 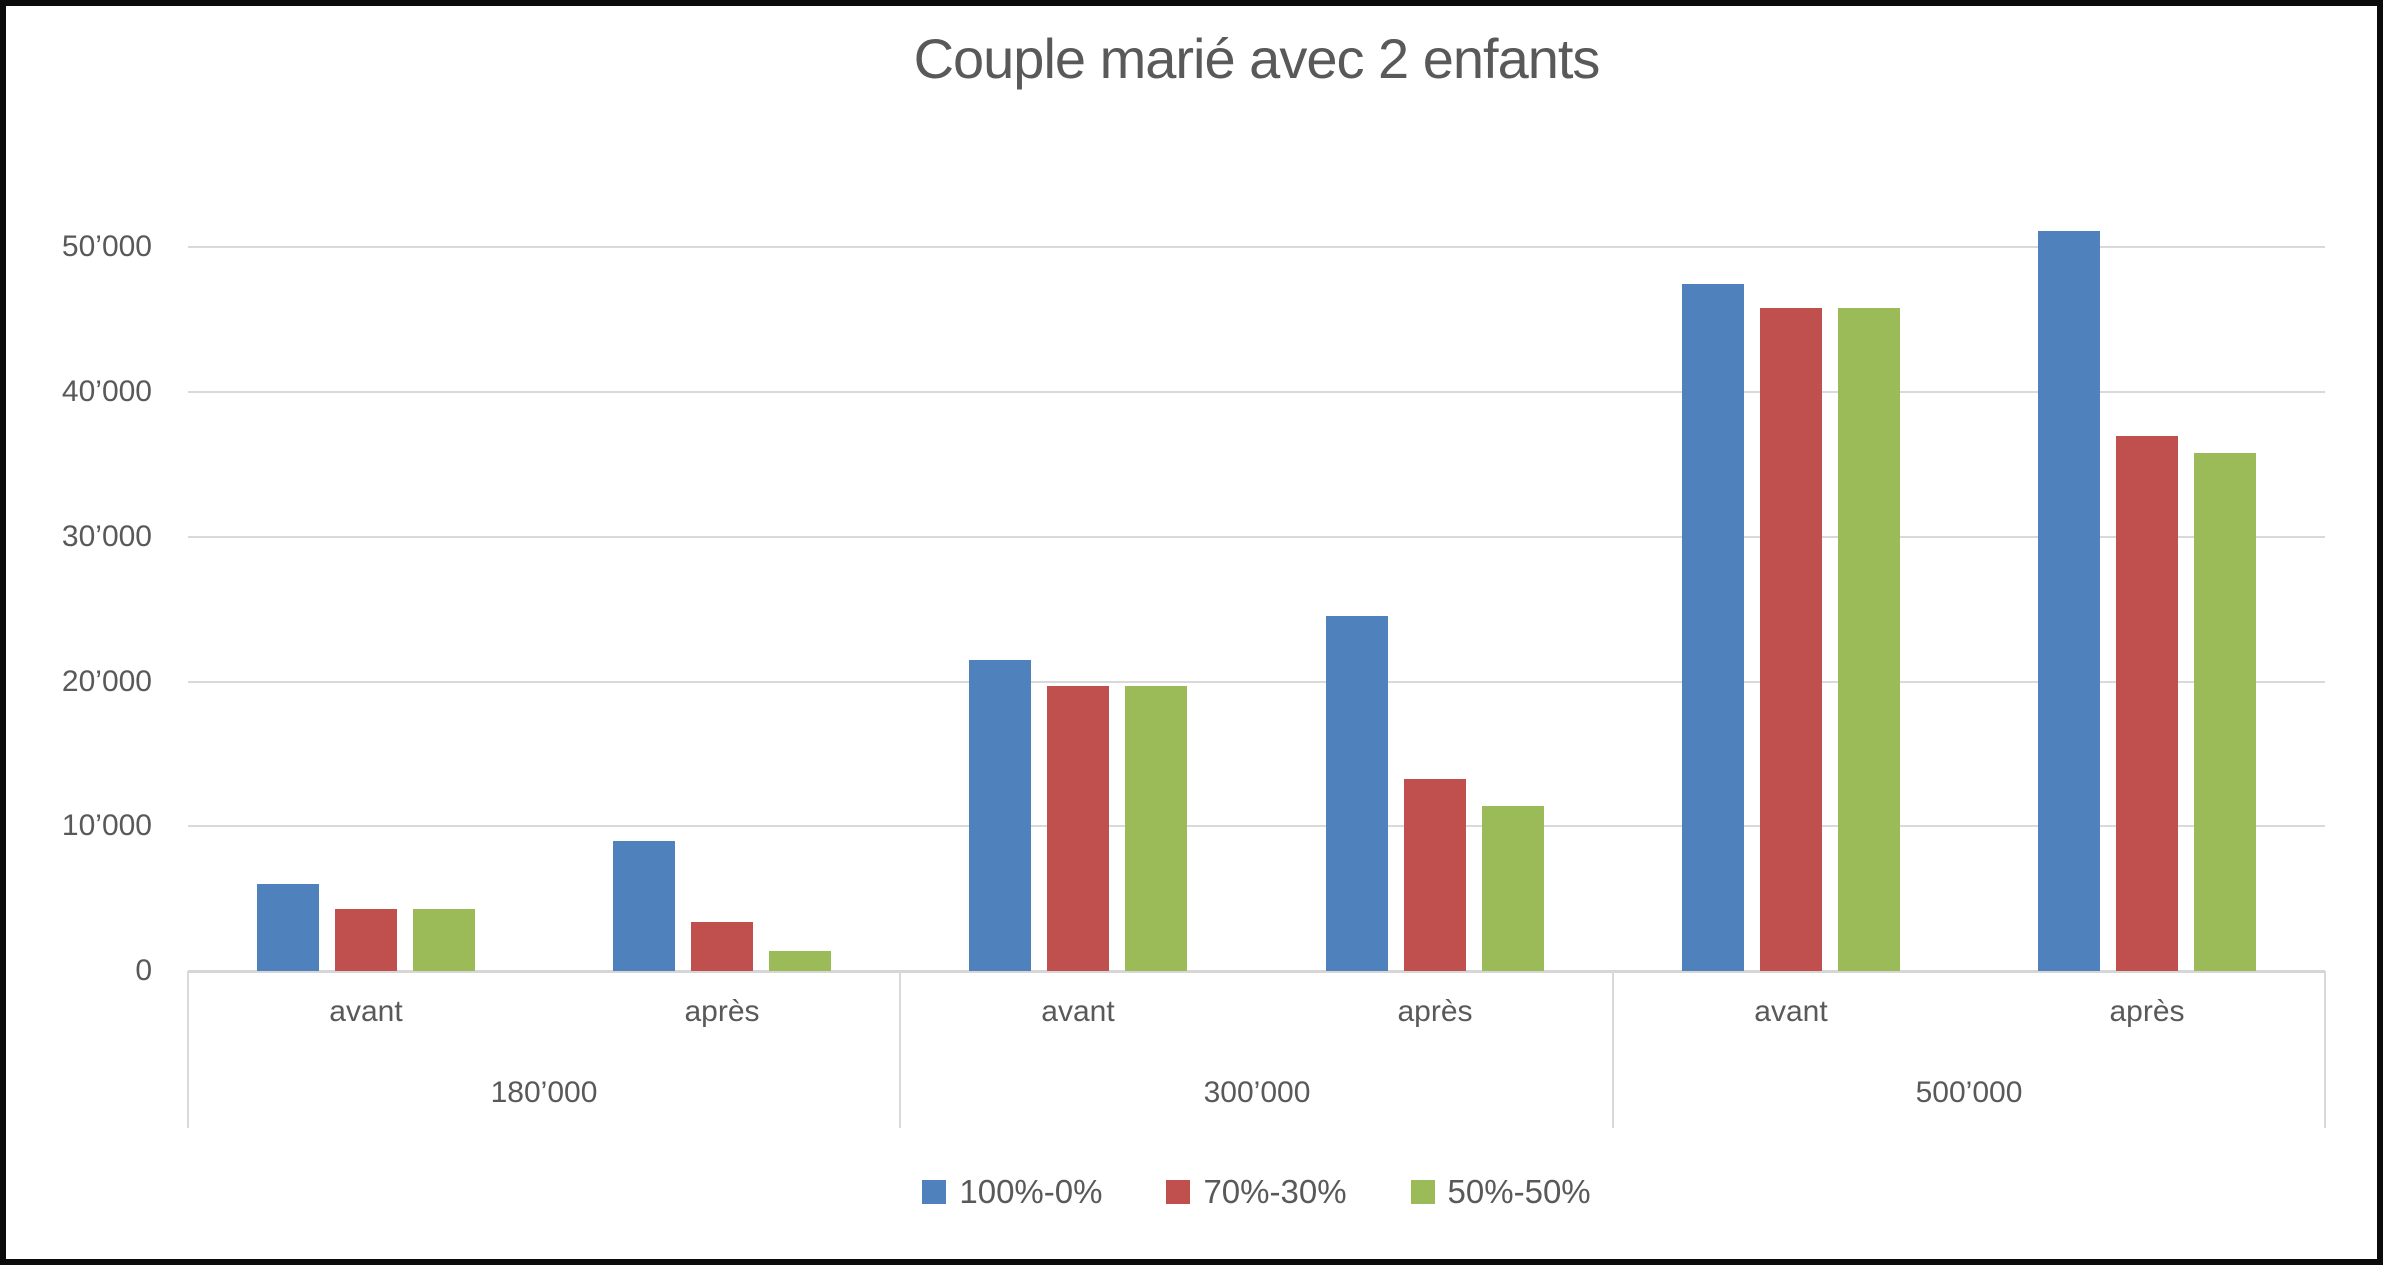 I want to click on y-axis-tick-label: 0, so click(x=143, y=970).